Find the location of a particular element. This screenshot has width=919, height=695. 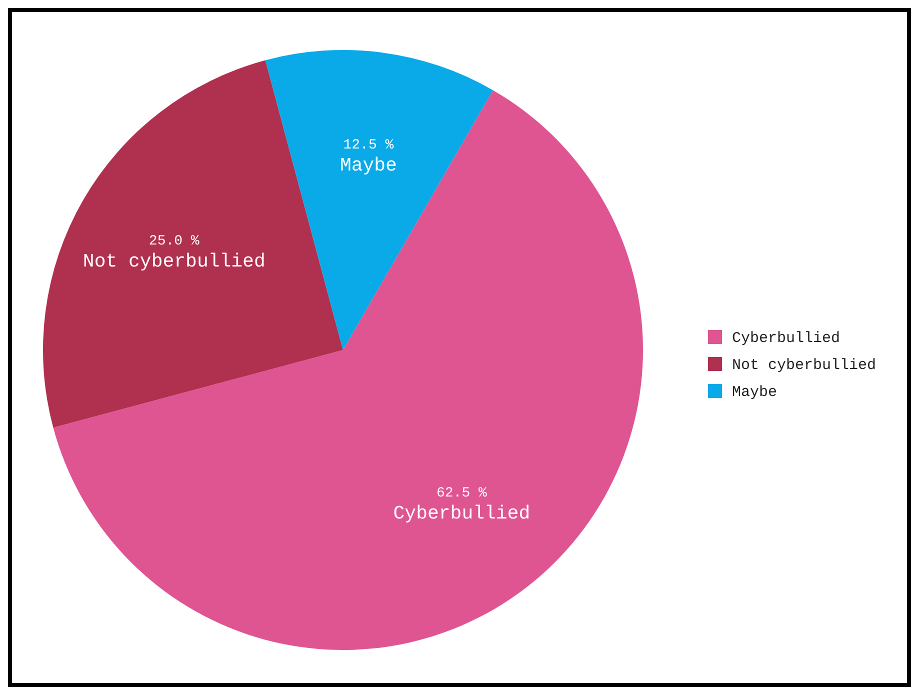

data-label: 12.5 % is located at coordinates (368, 146).